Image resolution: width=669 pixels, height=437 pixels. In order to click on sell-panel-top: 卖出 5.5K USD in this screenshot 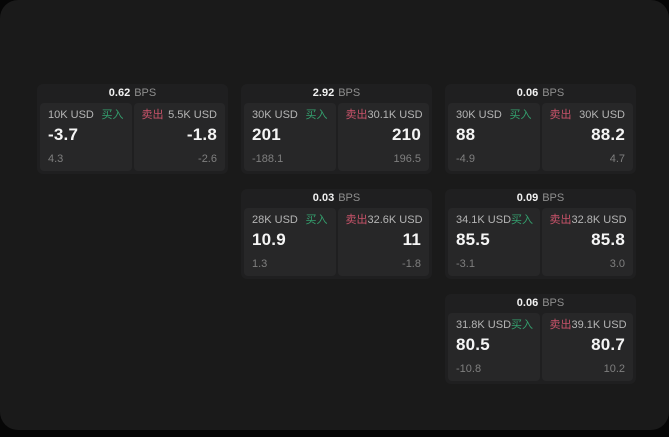, I will do `click(180, 115)`.